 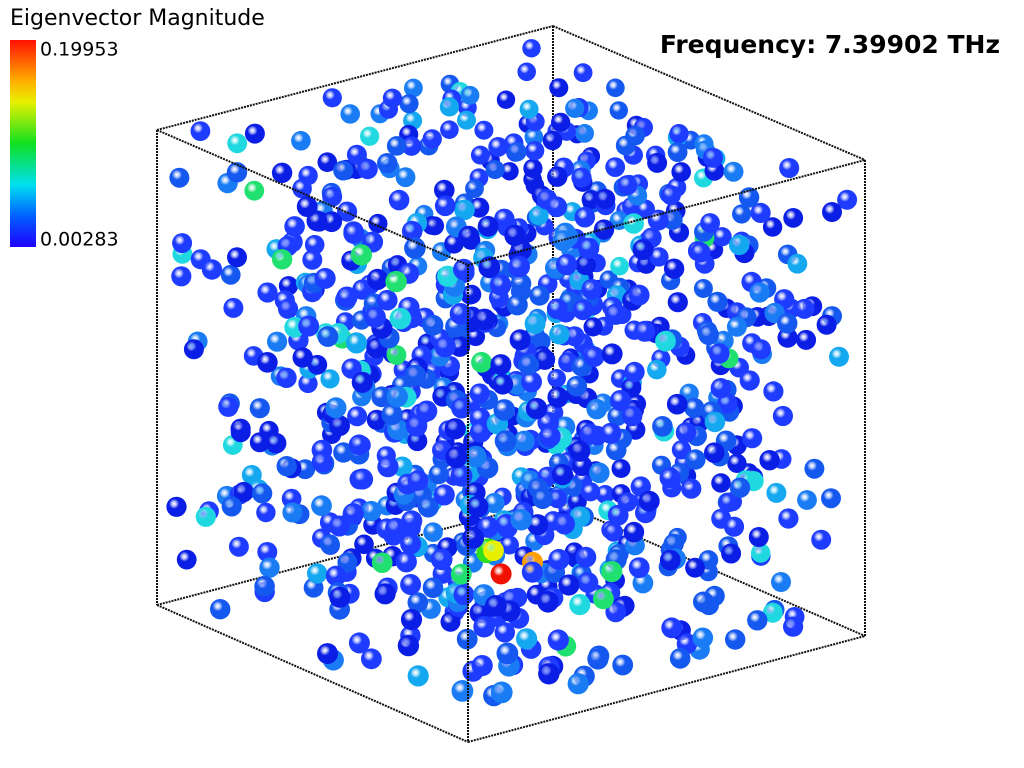 What do you see at coordinates (79, 50) in the screenshot?
I see `colorbar-max: 0.19953` at bounding box center [79, 50].